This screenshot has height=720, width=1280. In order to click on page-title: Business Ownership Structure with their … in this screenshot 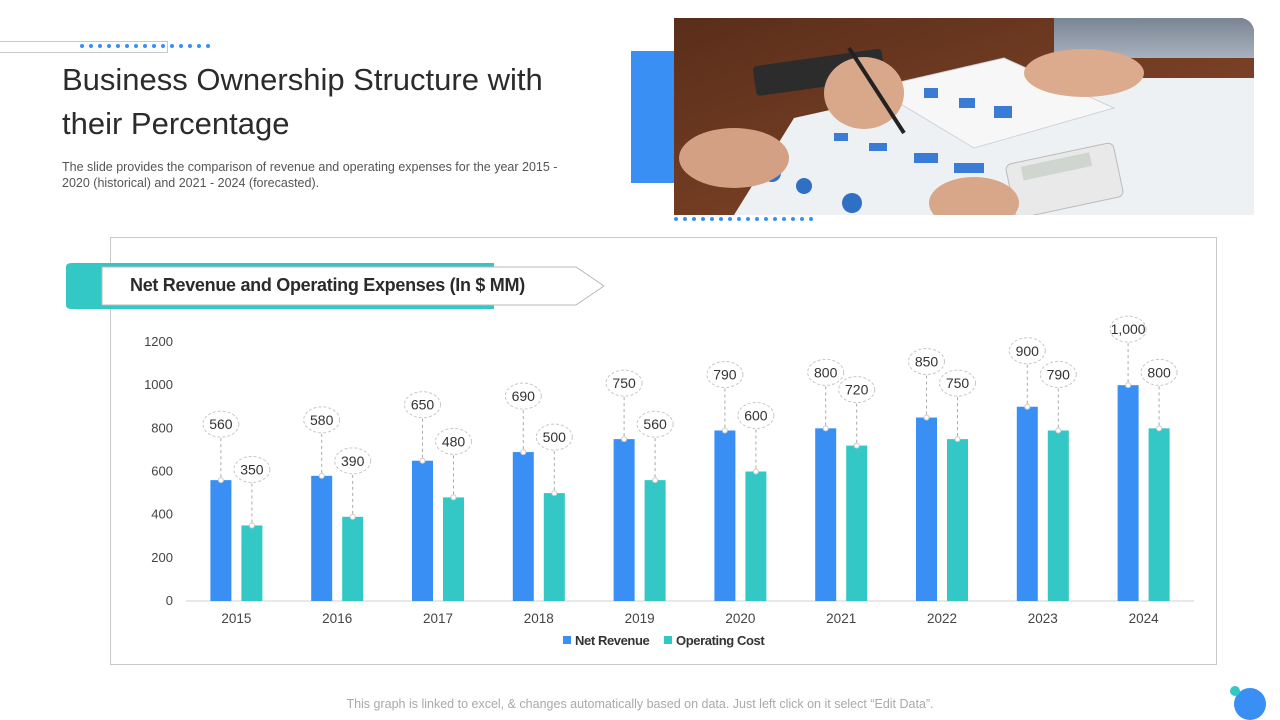, I will do `click(302, 101)`.